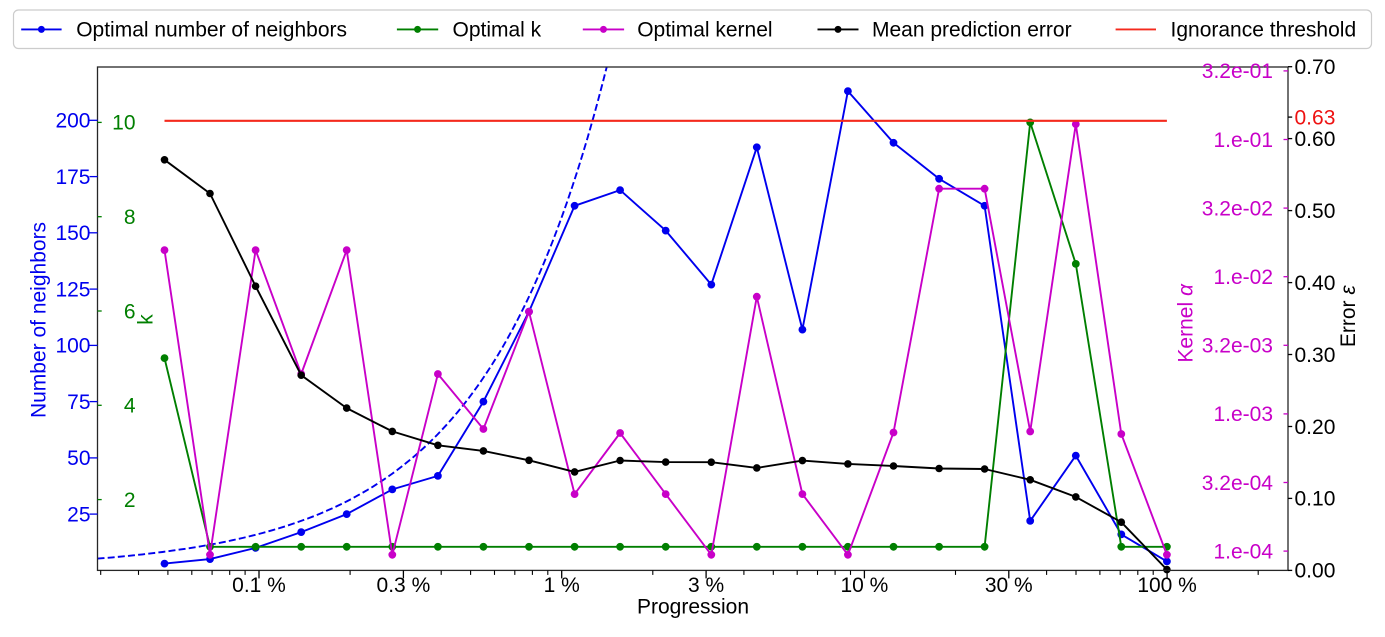 This screenshot has height=637, width=1385. Describe the element at coordinates (72, 289) in the screenshot. I see `svg-text: 125` at that location.